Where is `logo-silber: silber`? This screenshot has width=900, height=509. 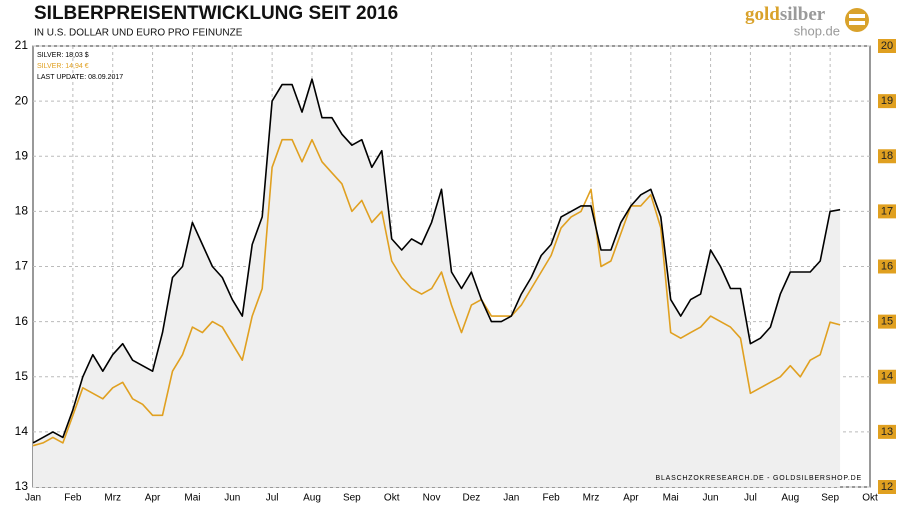
logo-silber: silber is located at coordinates (803, 14).